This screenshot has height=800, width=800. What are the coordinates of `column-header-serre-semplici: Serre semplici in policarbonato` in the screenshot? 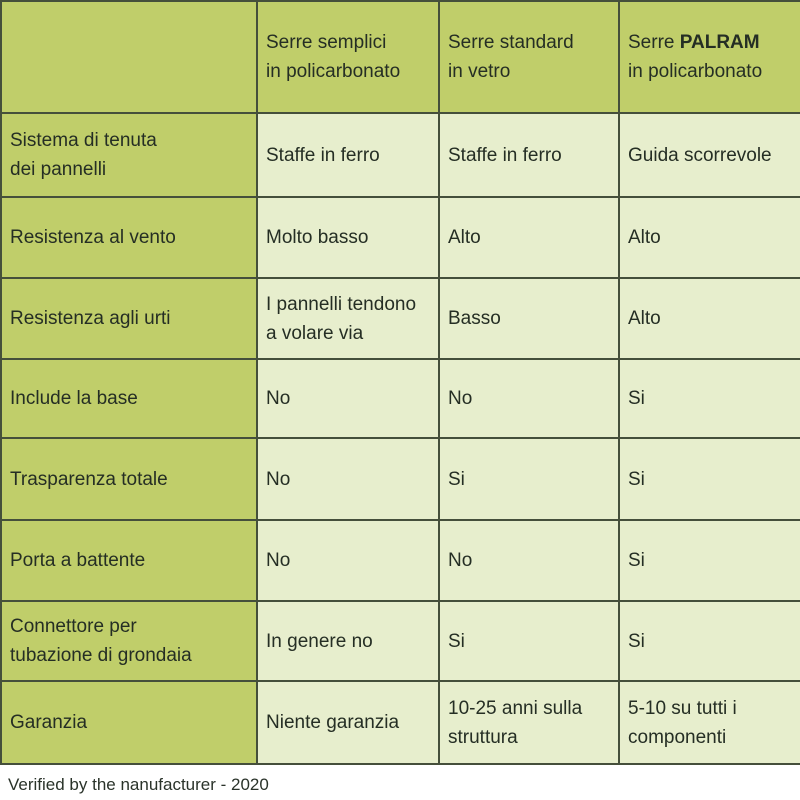 It's located at (347, 57).